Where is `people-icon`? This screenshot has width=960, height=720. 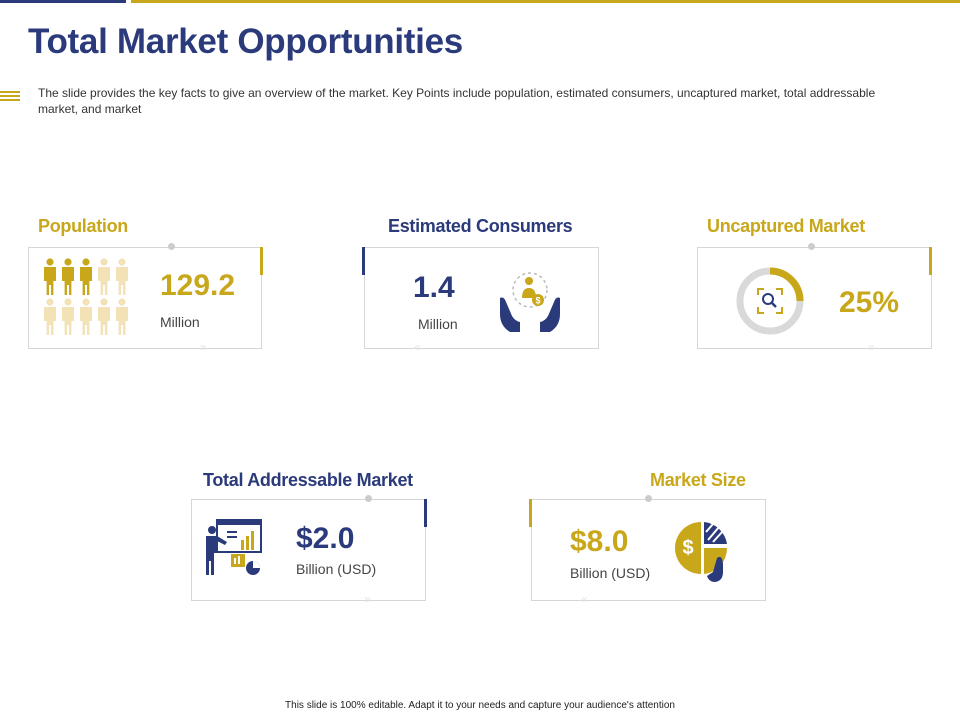
people-icon is located at coordinates (86, 296).